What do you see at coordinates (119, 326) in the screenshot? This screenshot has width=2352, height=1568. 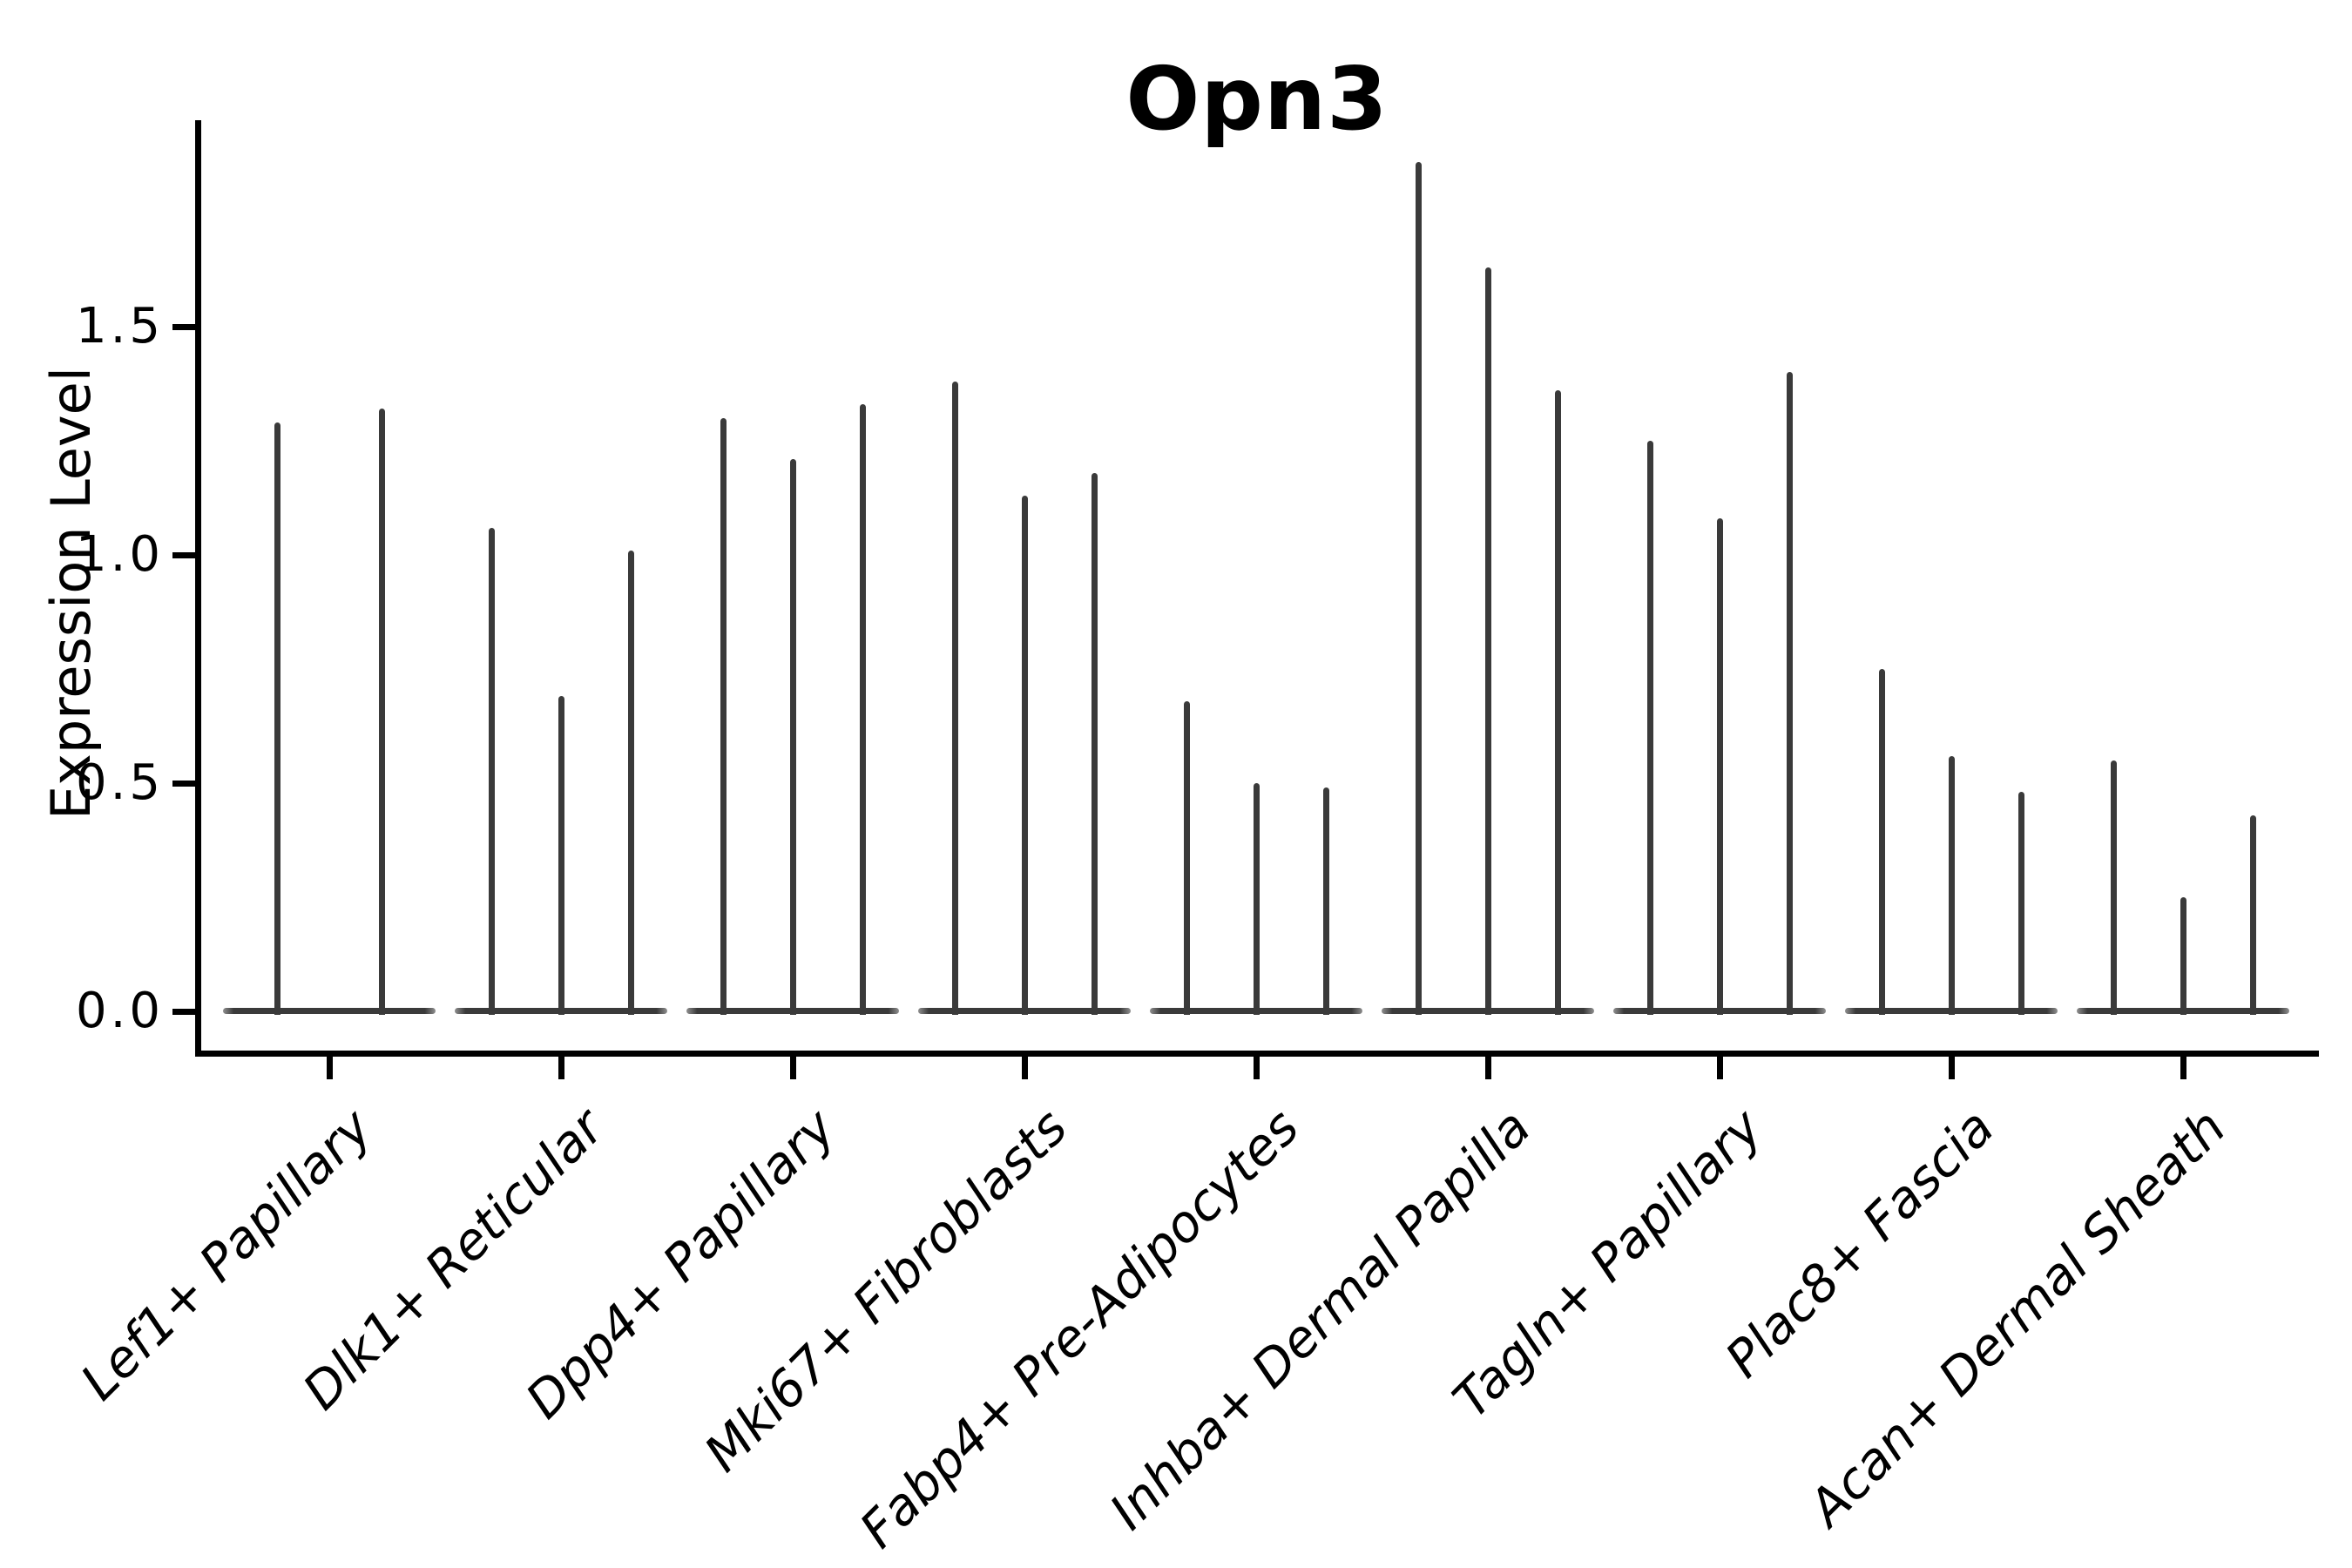 I see `y-tick-label: 1.5` at bounding box center [119, 326].